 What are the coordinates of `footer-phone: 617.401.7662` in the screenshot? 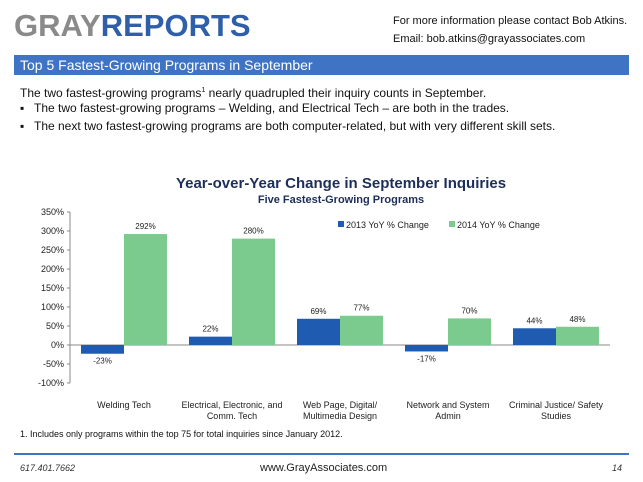 It's located at (48, 468).